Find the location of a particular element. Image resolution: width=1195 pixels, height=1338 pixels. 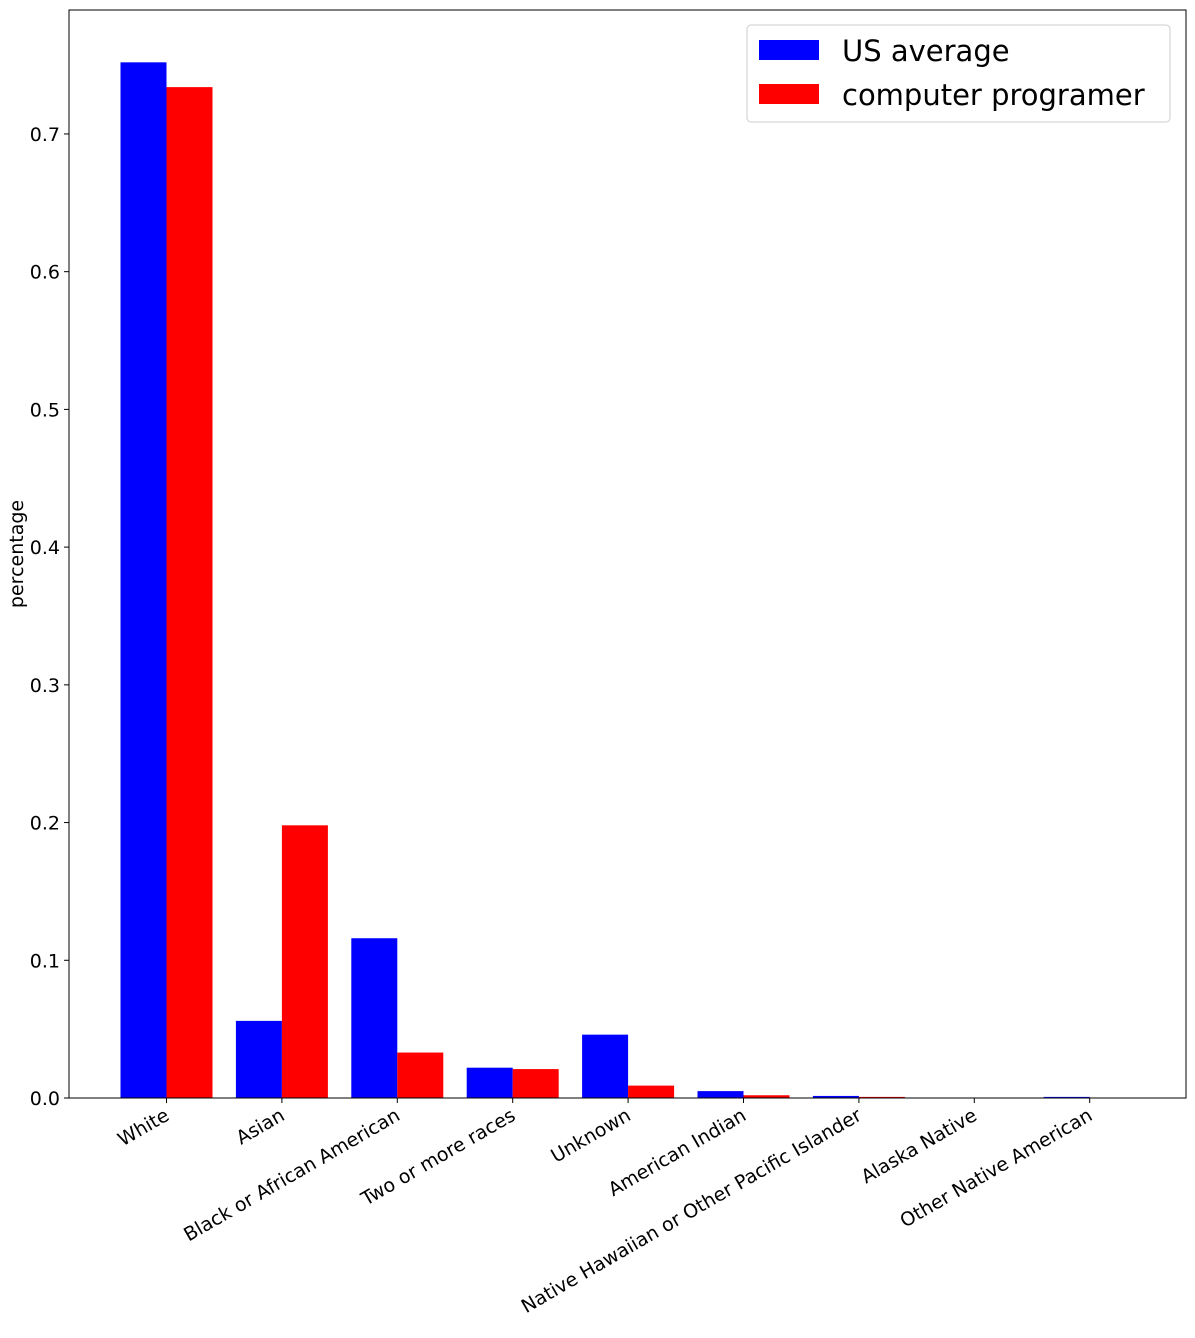

x-tick-label-unknown: Unknown is located at coordinates (590, 1135).